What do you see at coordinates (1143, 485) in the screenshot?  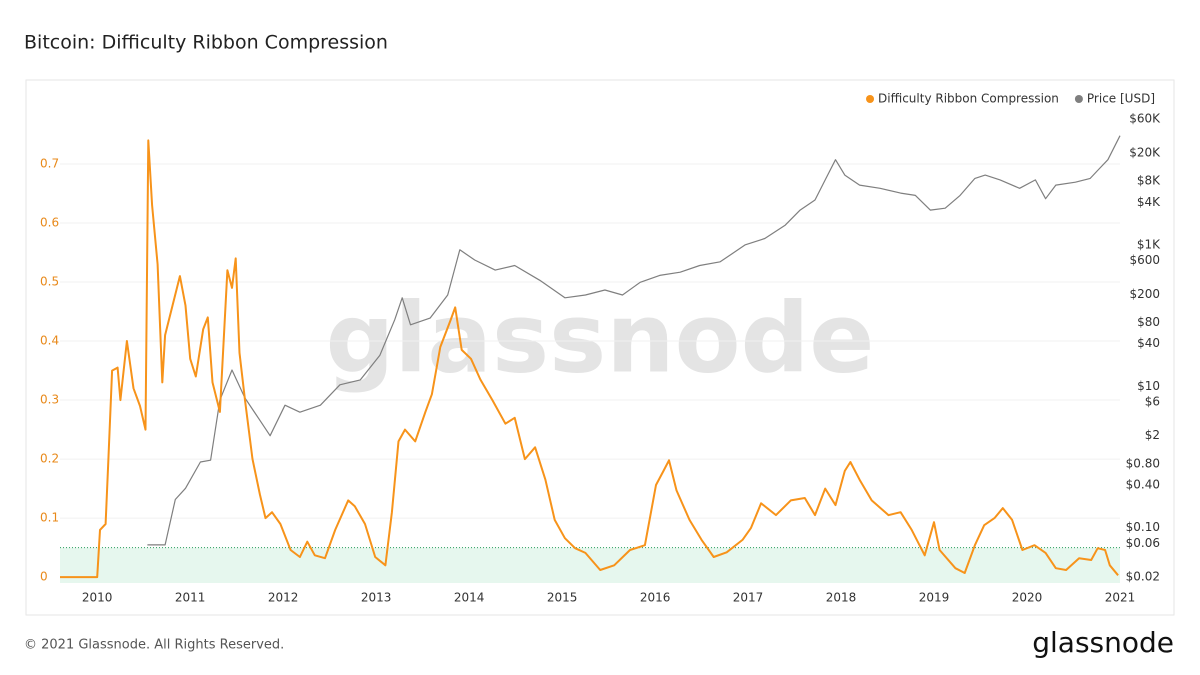 I see `y2-tick-label: $0.40` at bounding box center [1143, 485].